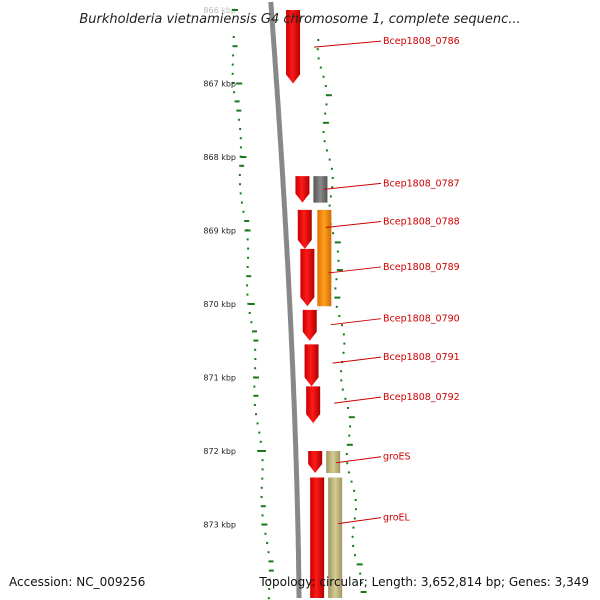 The height and width of the screenshot is (600, 600). I want to click on gene-label-bcep1808_0791: Bcep1808_0791, so click(421, 357).